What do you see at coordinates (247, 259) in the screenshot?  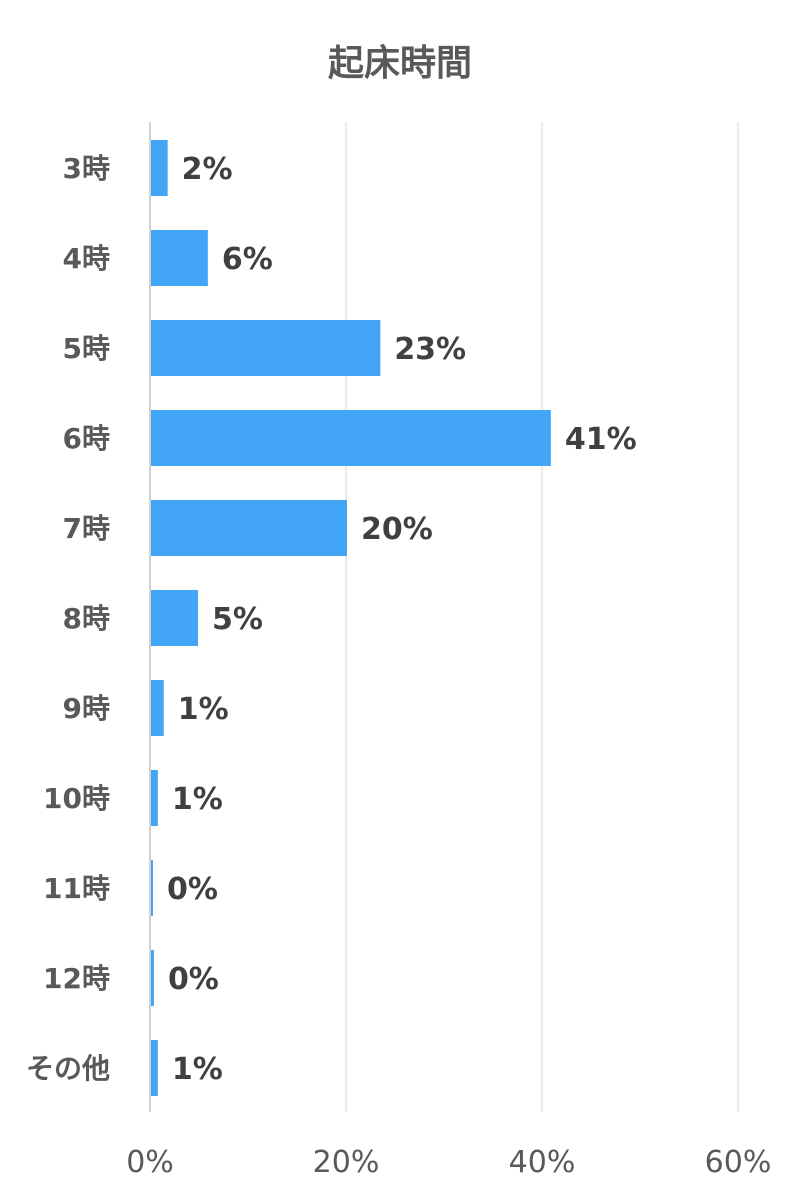 I see `data-label: 6%` at bounding box center [247, 259].